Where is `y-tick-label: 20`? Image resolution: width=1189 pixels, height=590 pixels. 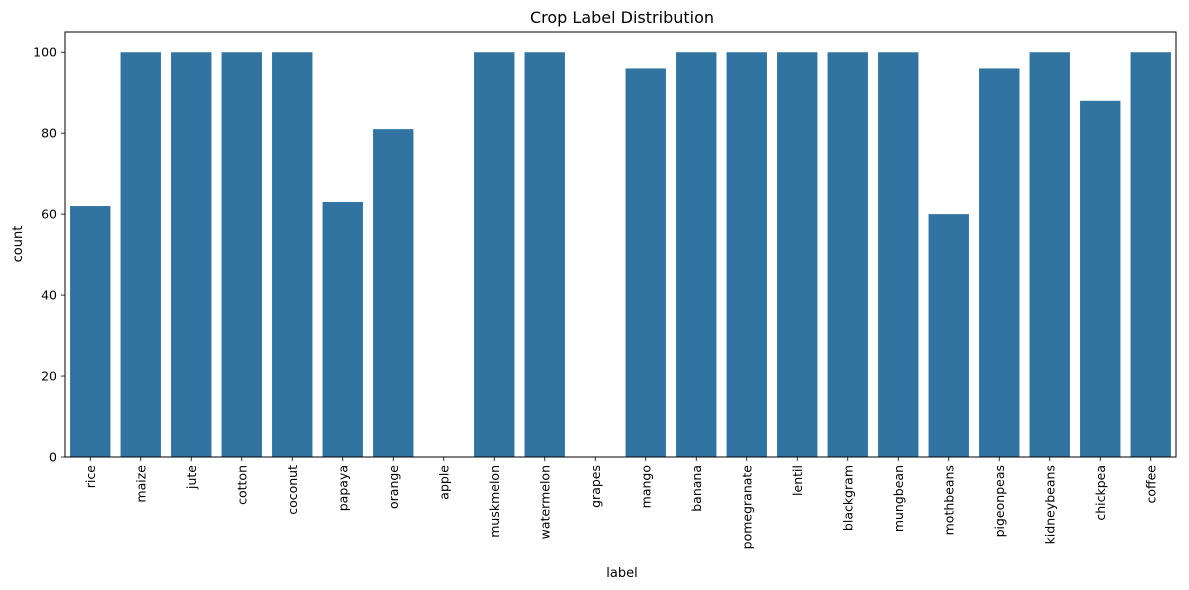
y-tick-label: 20 is located at coordinates (49, 376).